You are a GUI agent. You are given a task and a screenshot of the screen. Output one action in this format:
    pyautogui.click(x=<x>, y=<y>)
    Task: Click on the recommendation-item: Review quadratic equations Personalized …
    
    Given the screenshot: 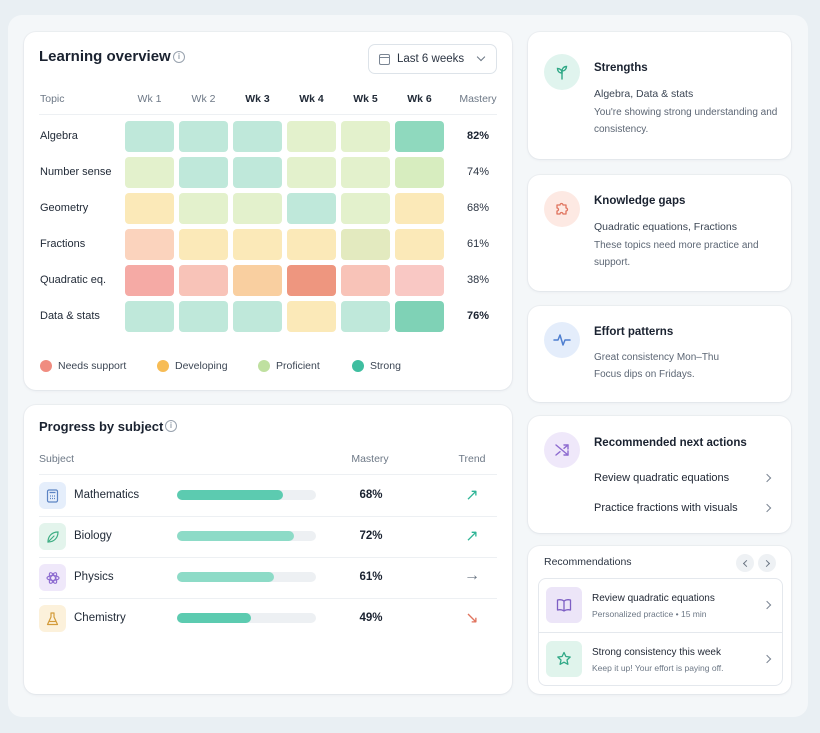 What is the action you would take?
    pyautogui.click(x=660, y=606)
    